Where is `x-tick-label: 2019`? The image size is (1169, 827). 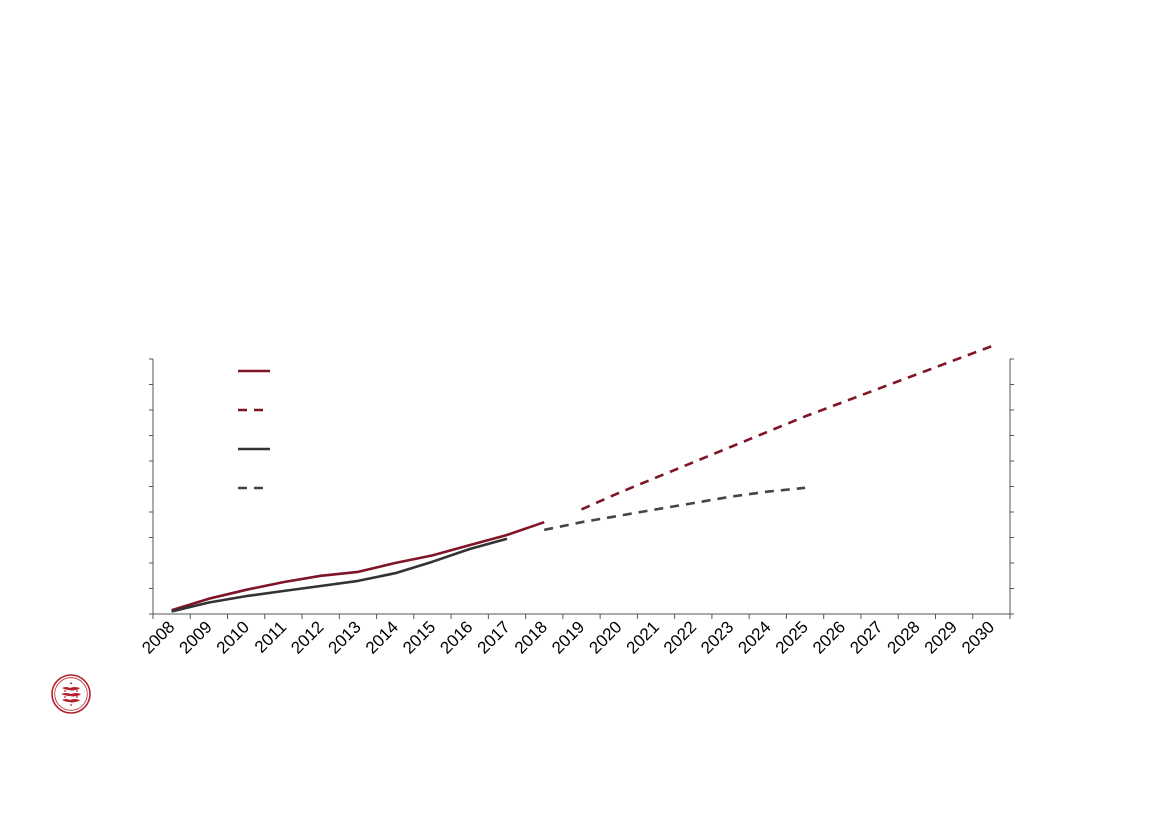
x-tick-label: 2019 is located at coordinates (568, 637).